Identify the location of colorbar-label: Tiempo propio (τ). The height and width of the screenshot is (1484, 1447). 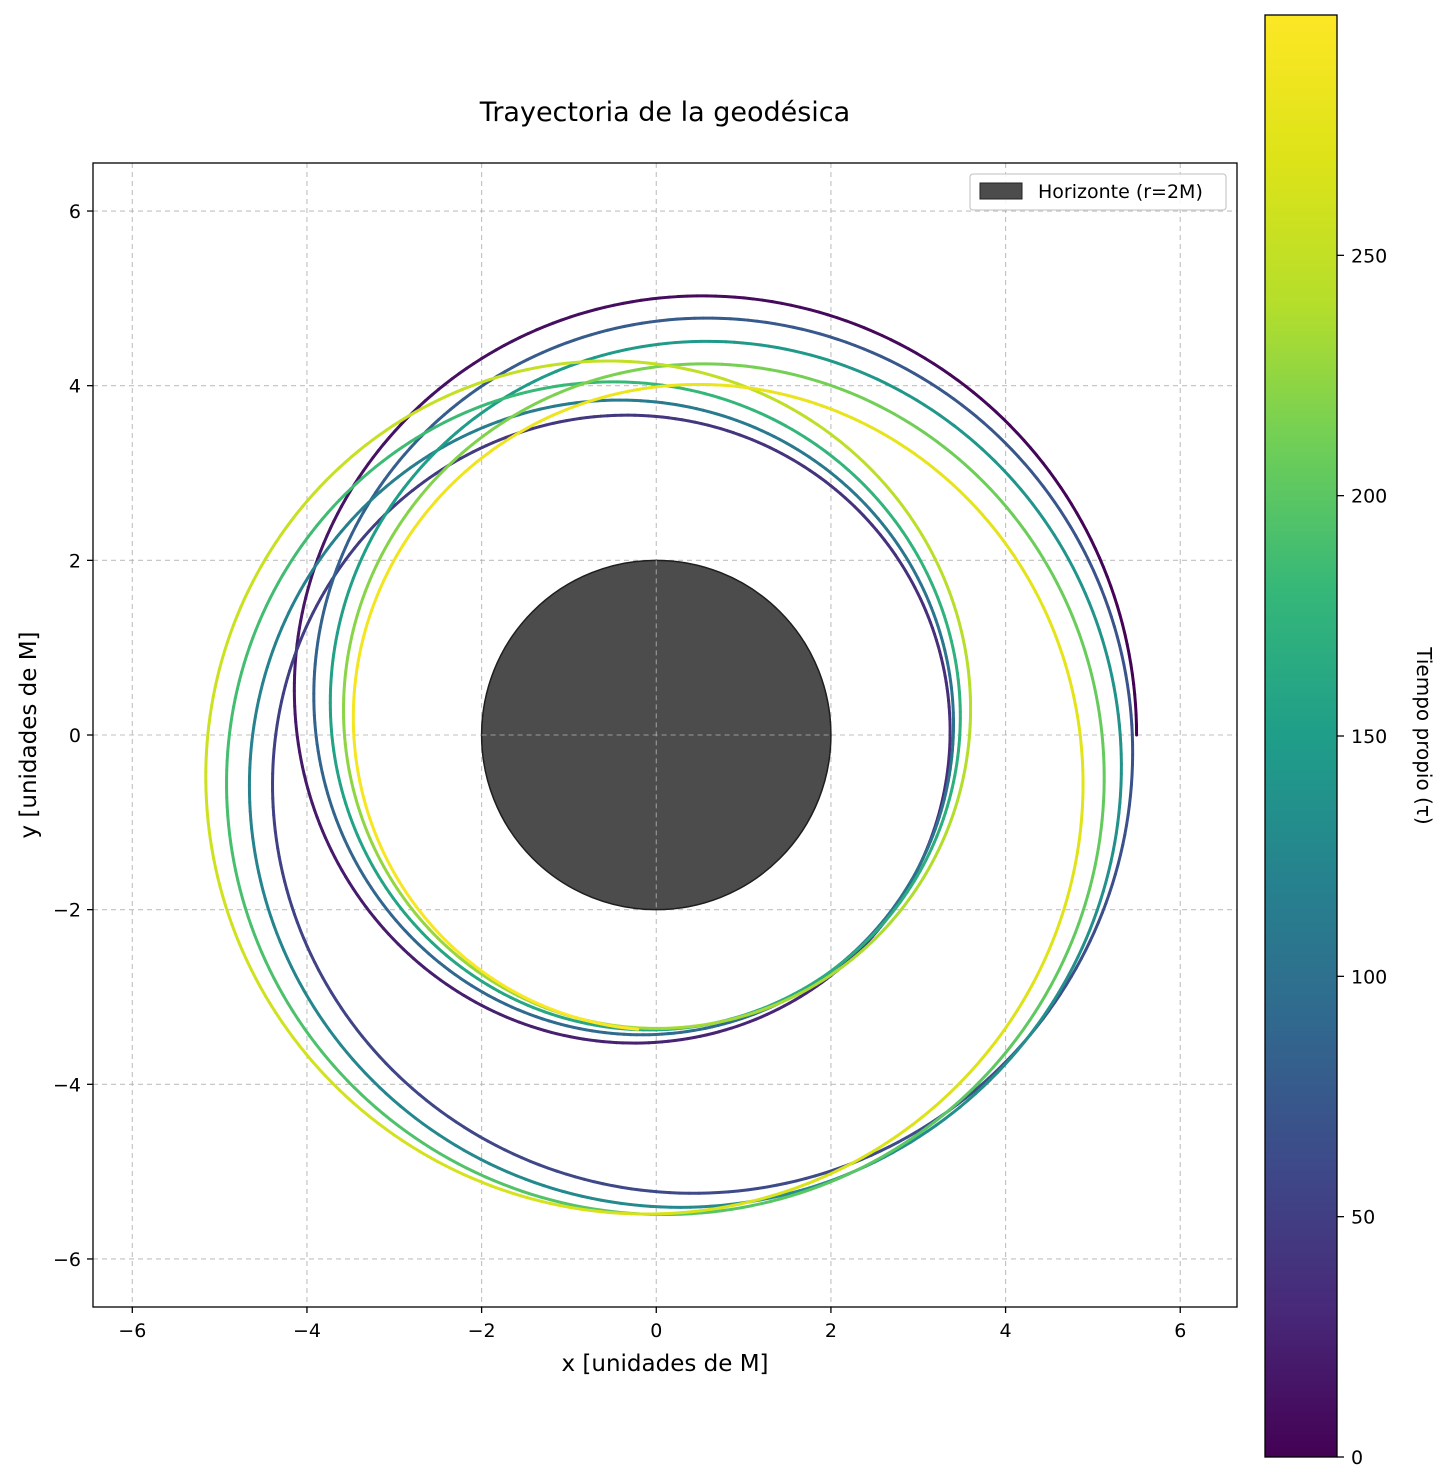
(1424, 735).